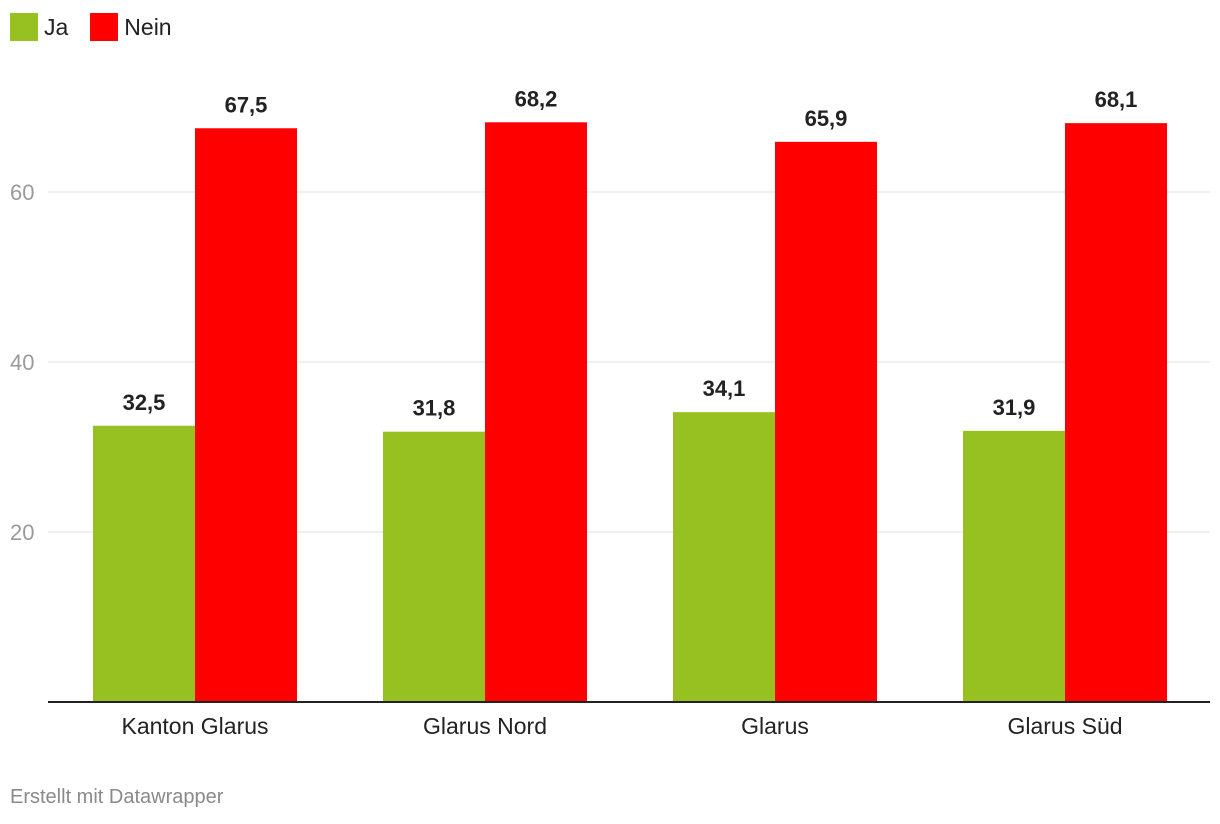  What do you see at coordinates (144, 402) in the screenshot?
I see `data-label-ja-0: 32,5` at bounding box center [144, 402].